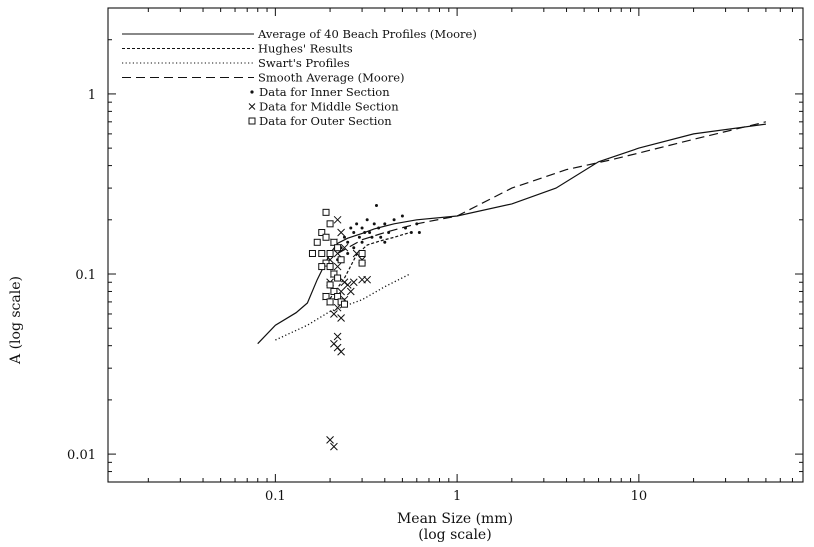  What do you see at coordinates (325, 121) in the screenshot?
I see `legend-label: Data for Outer Section` at bounding box center [325, 121].